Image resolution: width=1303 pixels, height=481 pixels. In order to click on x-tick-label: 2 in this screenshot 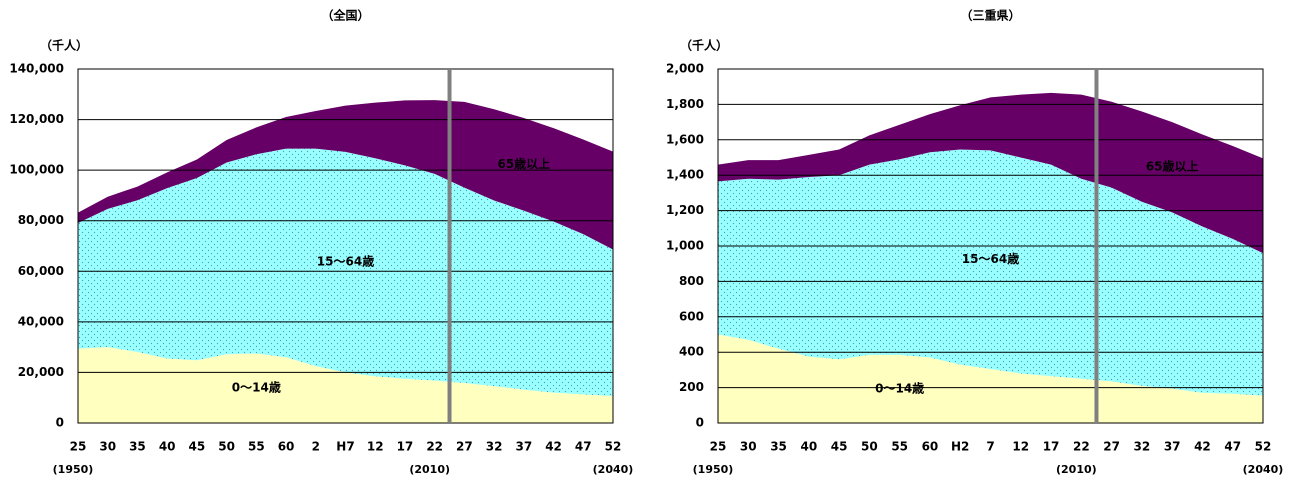, I will do `click(316, 447)`.